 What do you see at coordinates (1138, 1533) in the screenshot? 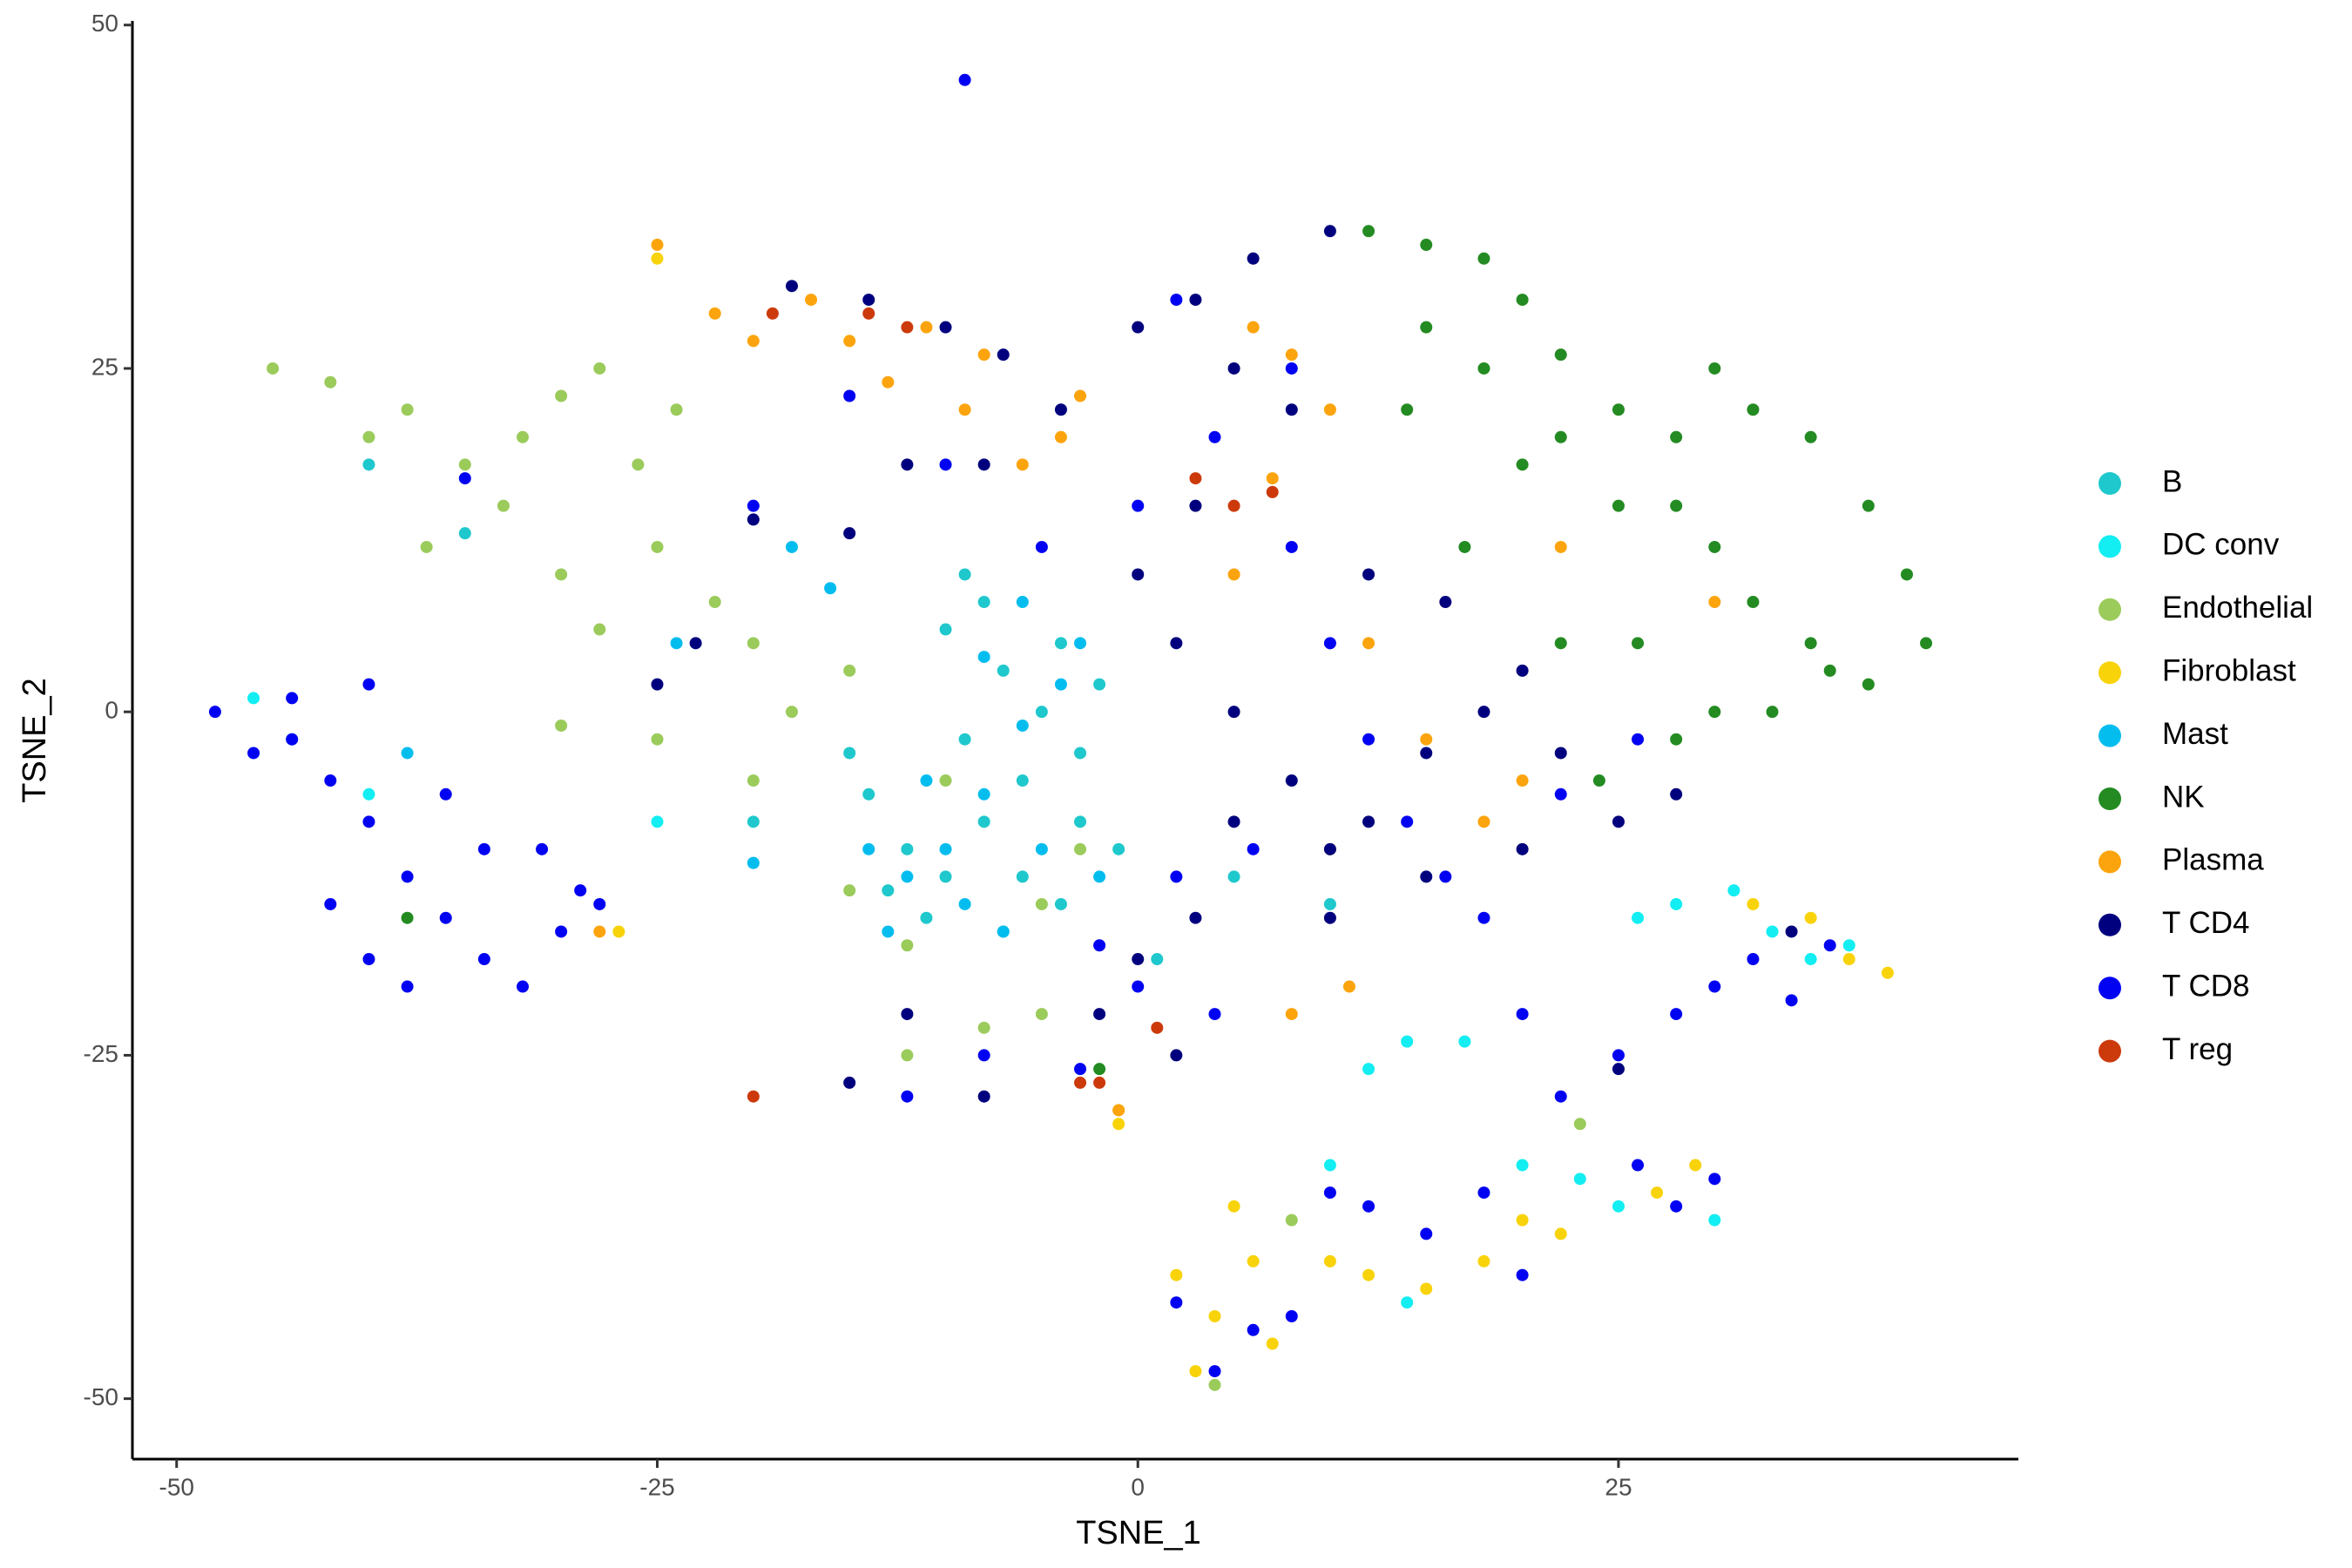
I see `x-axis-title: TSNE_1` at bounding box center [1138, 1533].